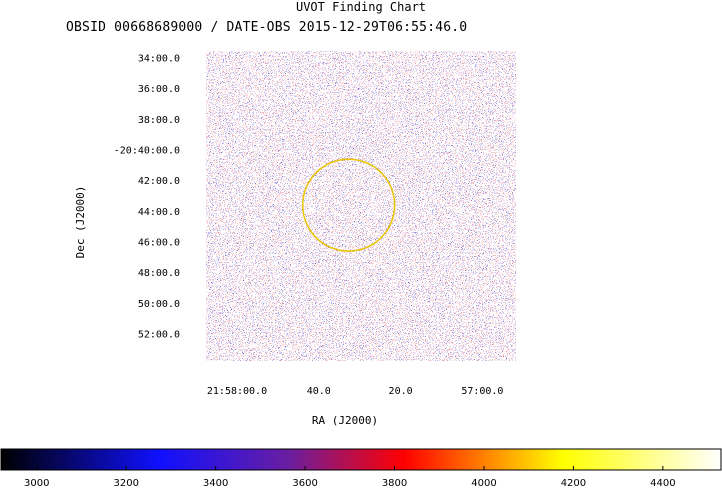 Image resolution: width=722 pixels, height=489 pixels. Describe the element at coordinates (345, 420) in the screenshot. I see `x-axis-label: RA (J2000)` at that location.